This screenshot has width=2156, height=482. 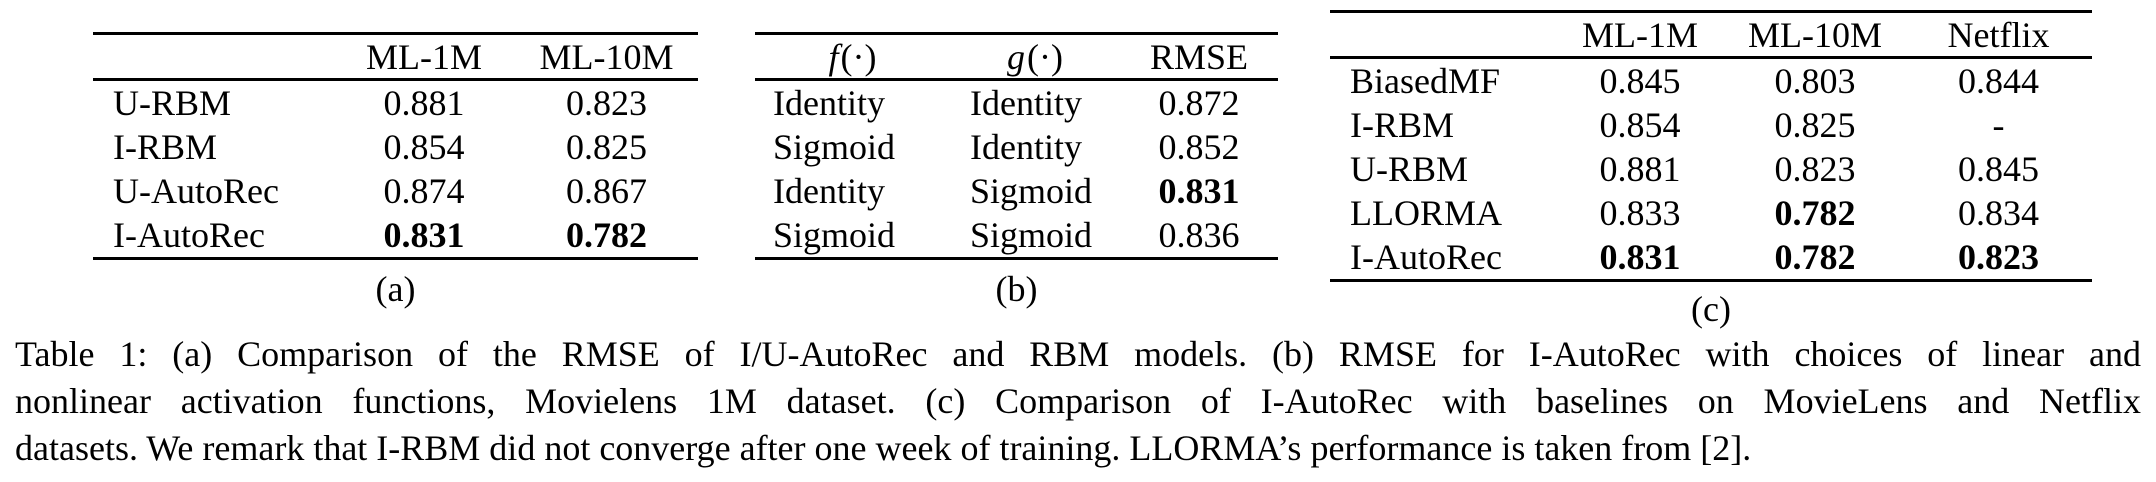 I want to click on cell-value: 0.872, so click(x=1199, y=103).